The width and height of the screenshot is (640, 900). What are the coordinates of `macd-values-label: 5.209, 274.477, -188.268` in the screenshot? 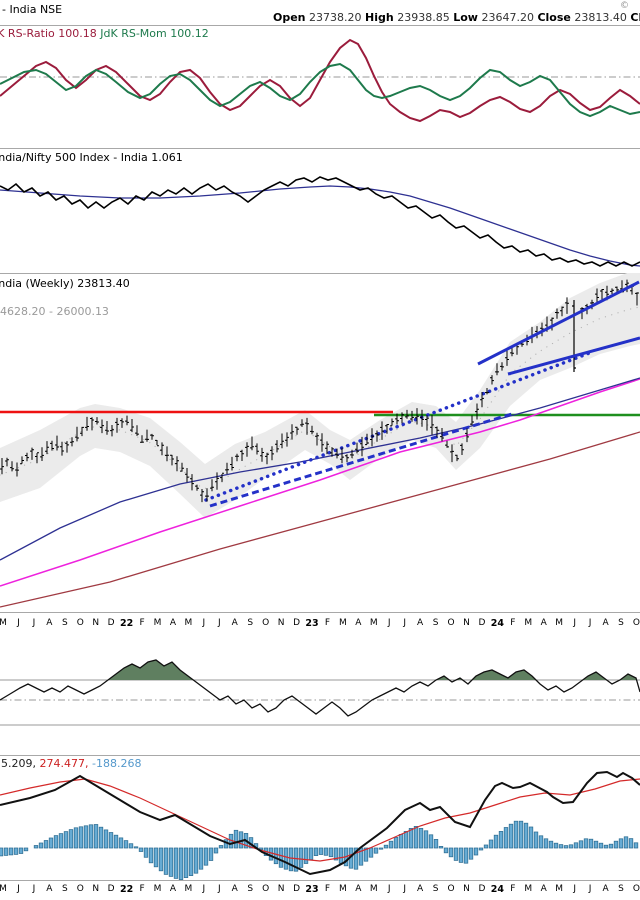 It's located at (71, 763).